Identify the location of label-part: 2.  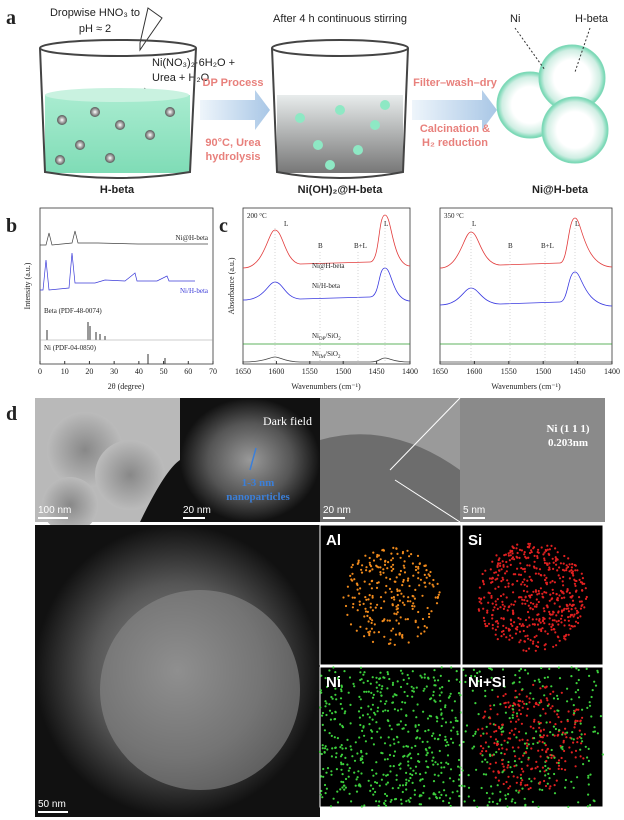
(339, 357).